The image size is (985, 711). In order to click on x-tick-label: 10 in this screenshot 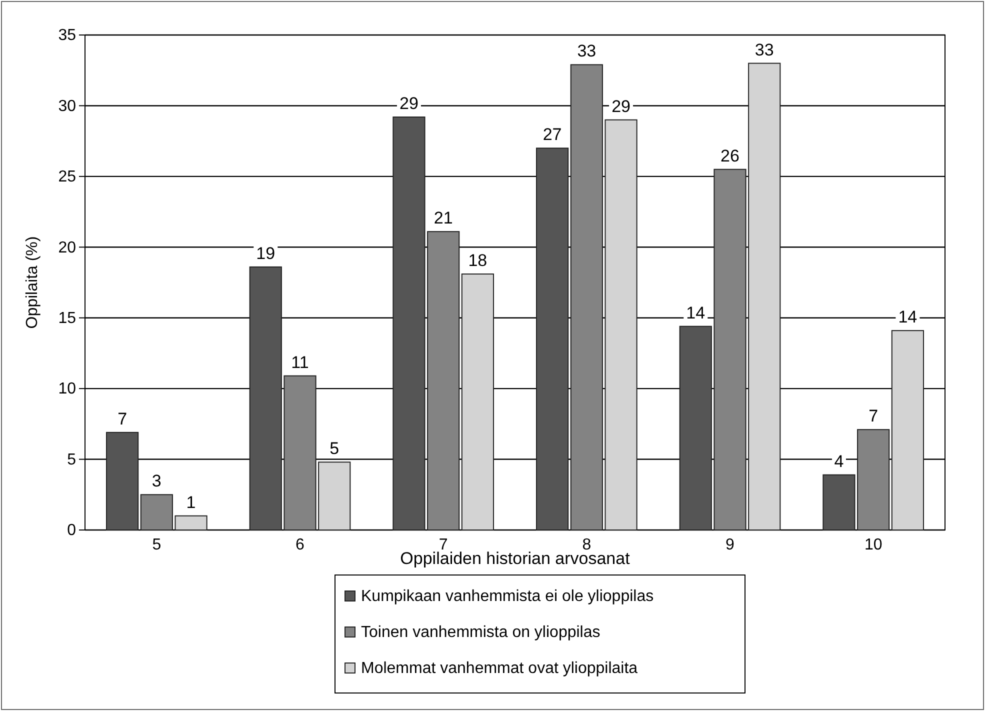, I will do `click(873, 545)`.